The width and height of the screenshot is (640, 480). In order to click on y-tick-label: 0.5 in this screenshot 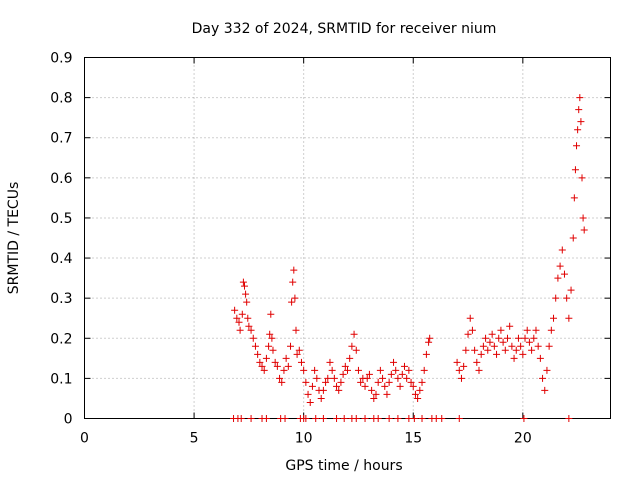, I will do `click(61, 219)`.